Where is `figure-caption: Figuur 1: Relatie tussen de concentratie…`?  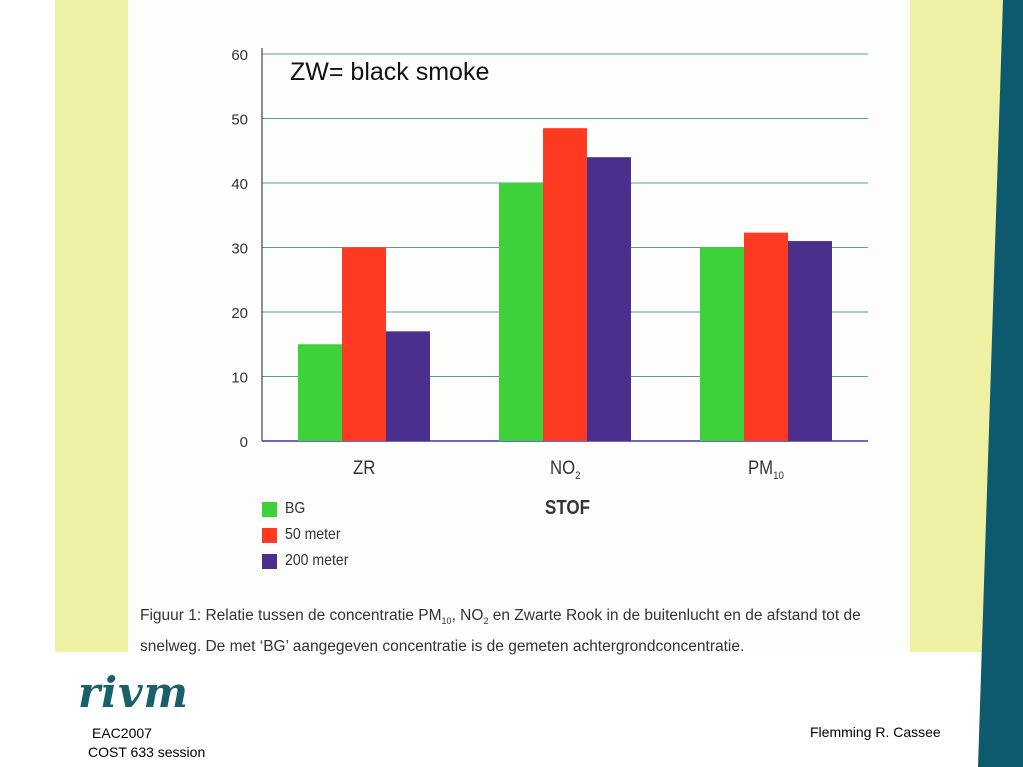 figure-caption: Figuur 1: Relatie tussen de concentratie… is located at coordinates (525, 631).